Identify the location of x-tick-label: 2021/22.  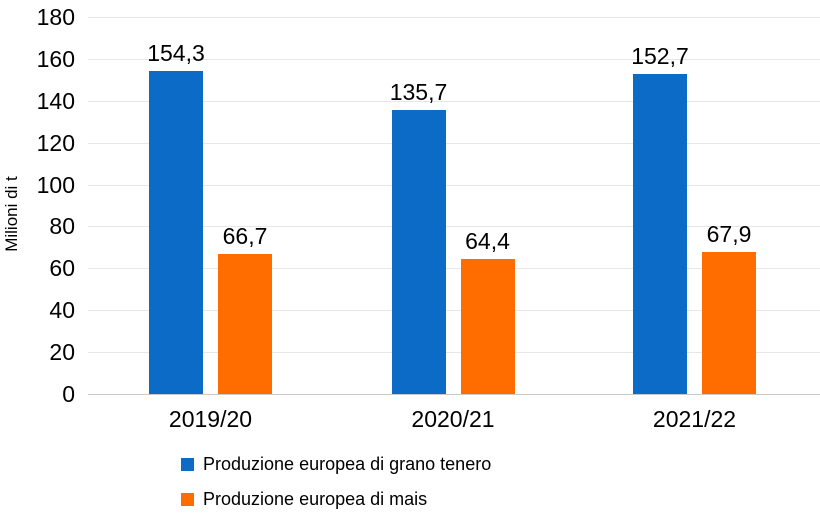
(694, 419).